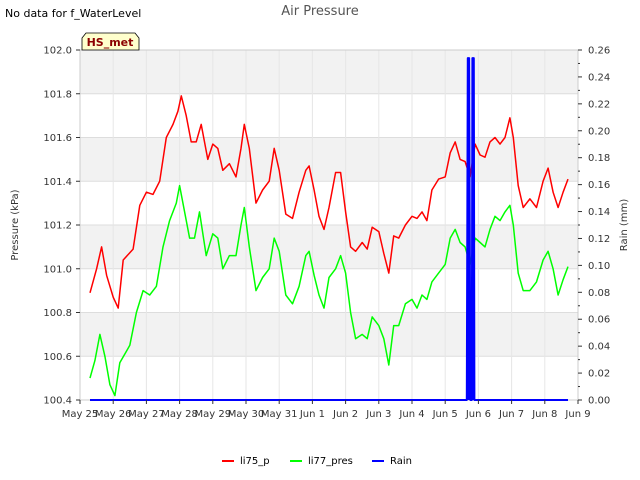  I want to click on y2-axis-label: Rain (mm), so click(624, 225).